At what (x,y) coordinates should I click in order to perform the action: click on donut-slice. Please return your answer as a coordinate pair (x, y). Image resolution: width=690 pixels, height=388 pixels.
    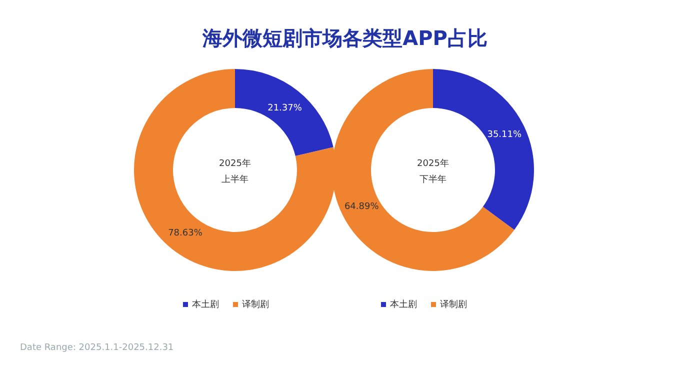
    Looking at the image, I should click on (284, 112).